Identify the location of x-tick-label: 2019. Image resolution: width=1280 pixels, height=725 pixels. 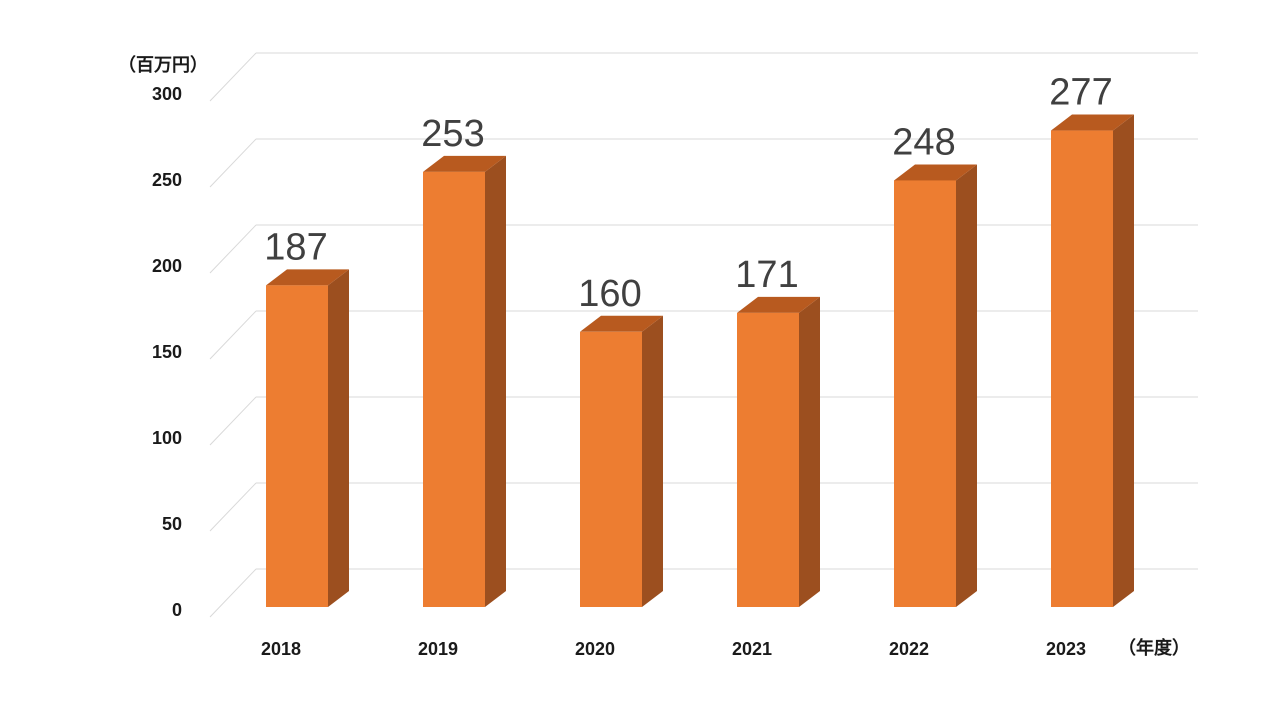
(438, 649).